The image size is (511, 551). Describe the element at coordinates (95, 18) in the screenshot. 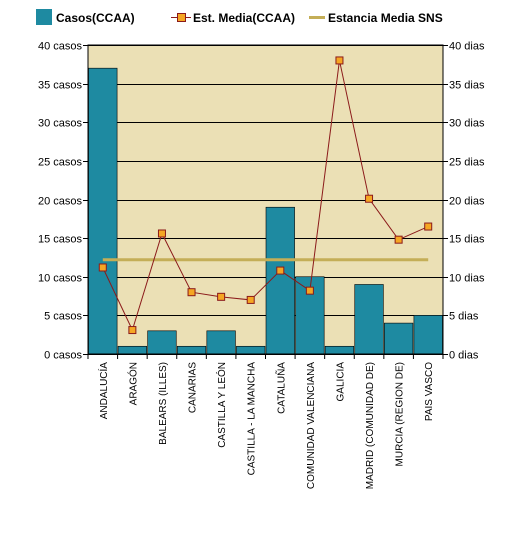

I see `legend-bars-label: Casos(CCAA)` at that location.